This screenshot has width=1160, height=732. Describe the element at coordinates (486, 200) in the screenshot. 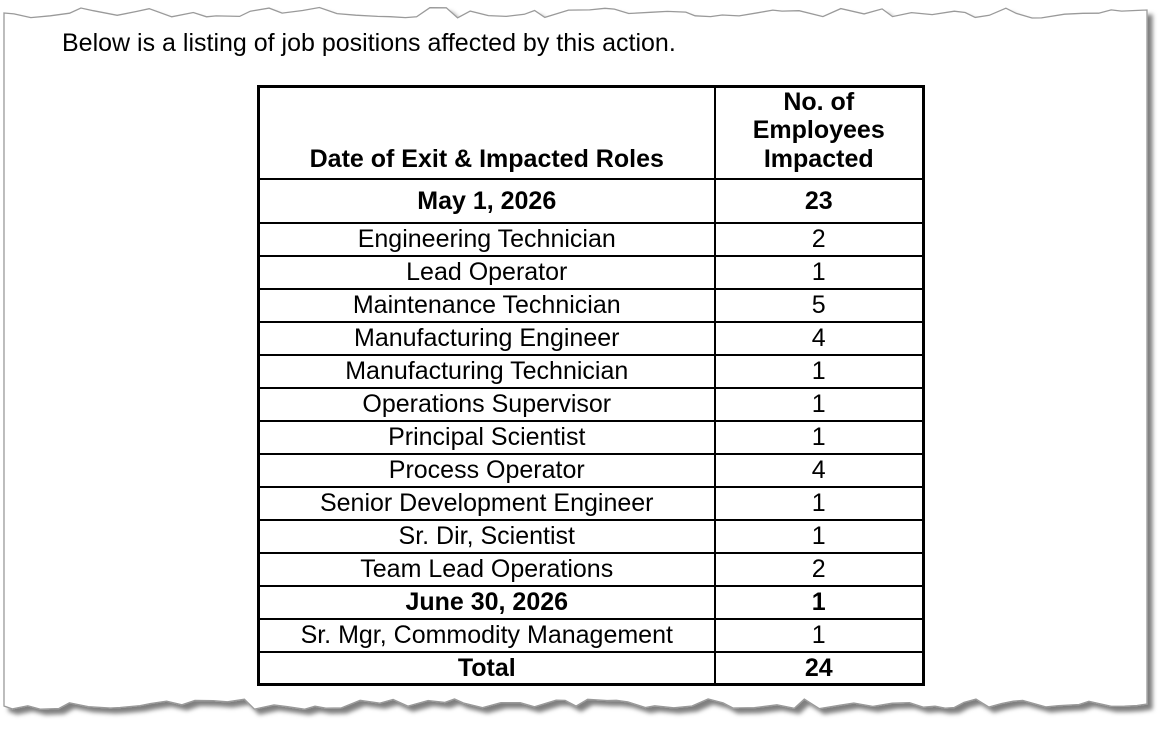

I see `role-cell: May 1, 2026` at that location.